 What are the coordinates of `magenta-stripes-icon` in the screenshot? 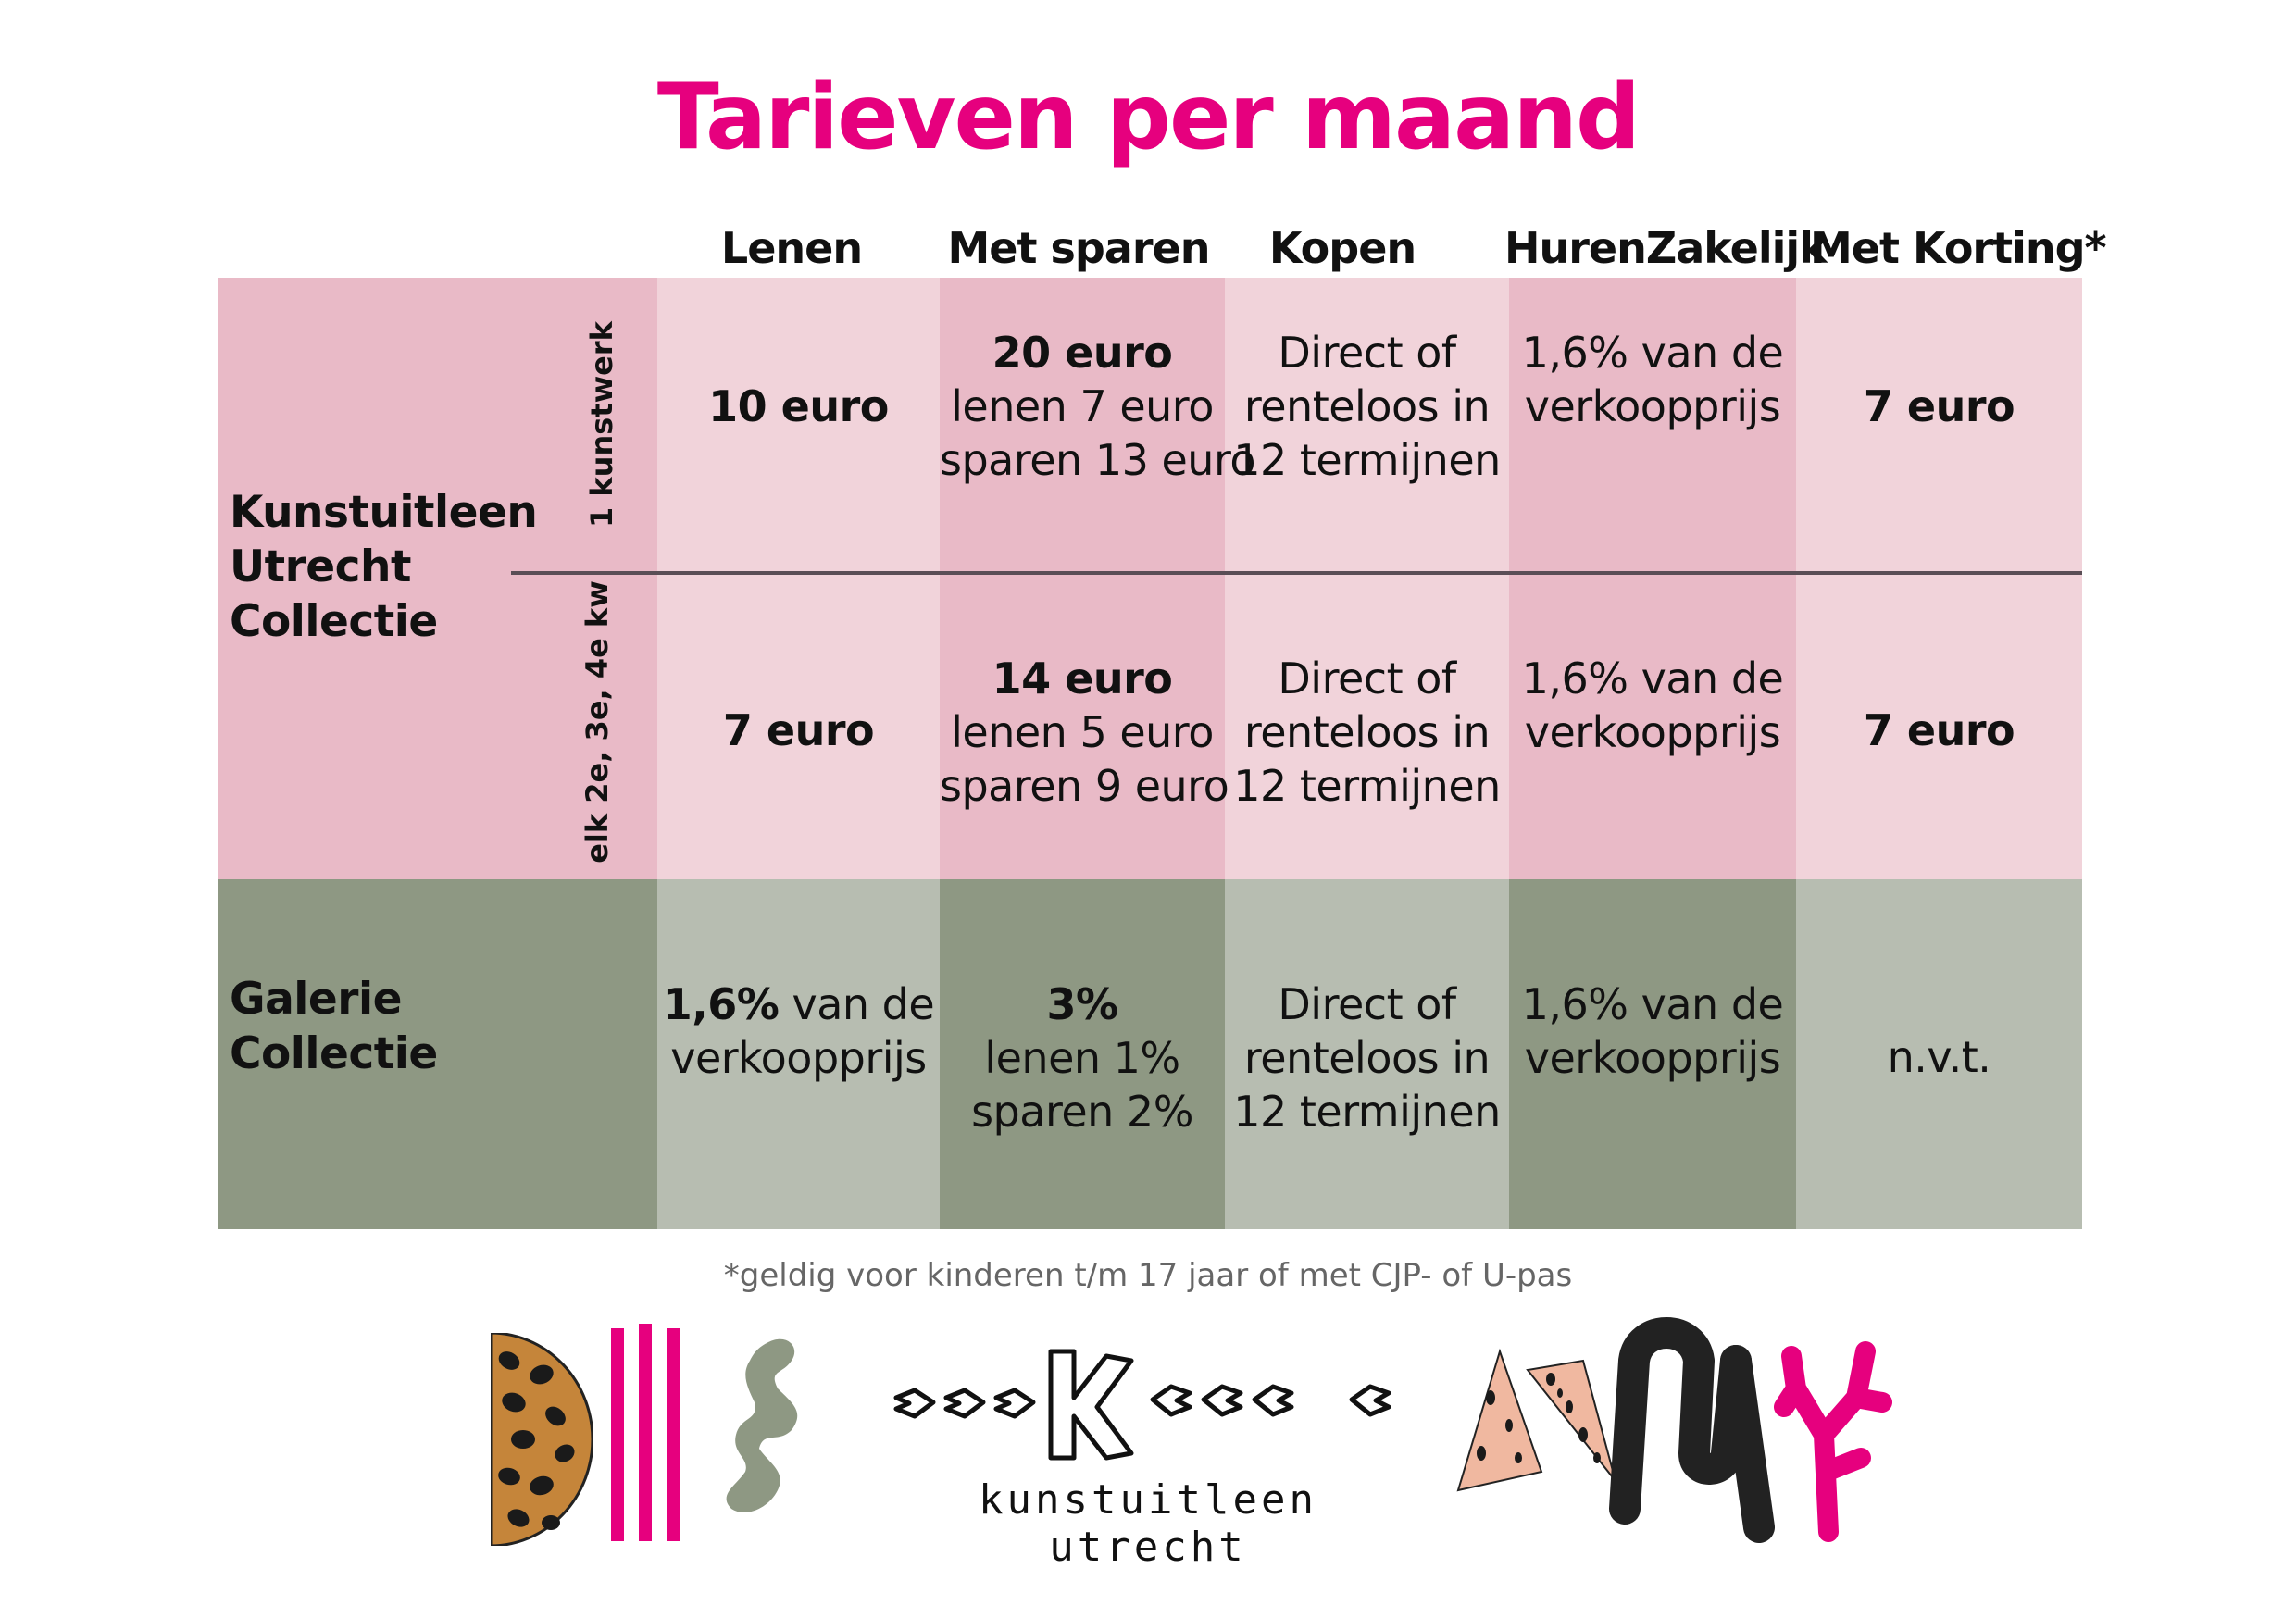 It's located at (645, 1432).